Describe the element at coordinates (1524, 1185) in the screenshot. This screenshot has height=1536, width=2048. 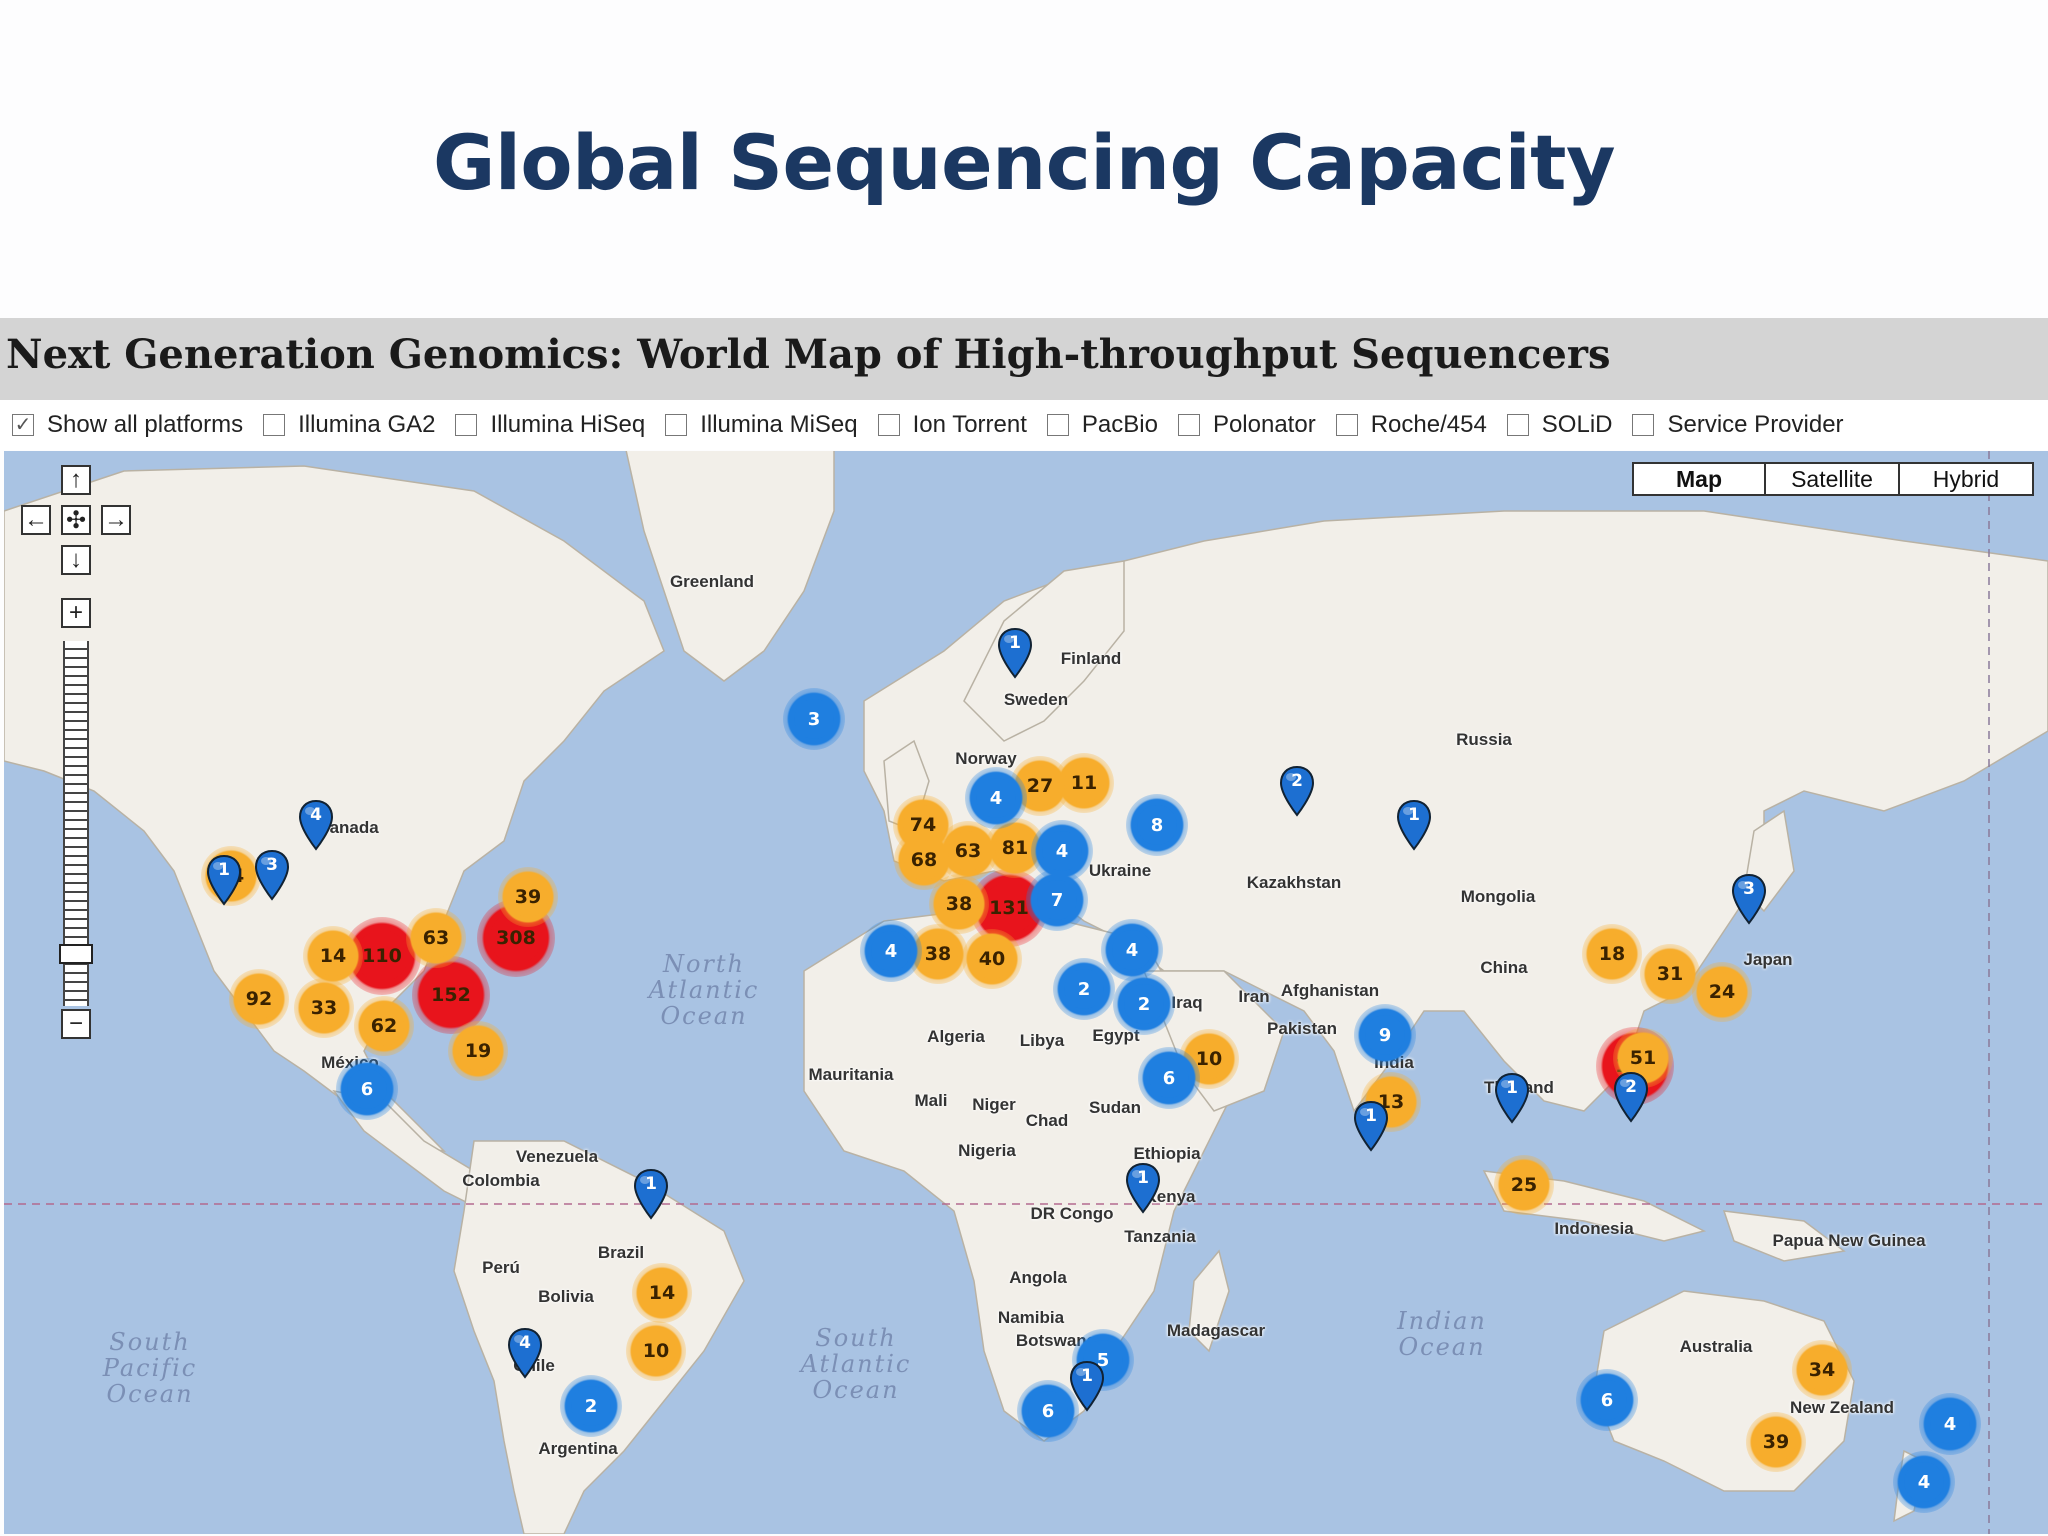
I see `cluster-marker-mid: 25` at that location.